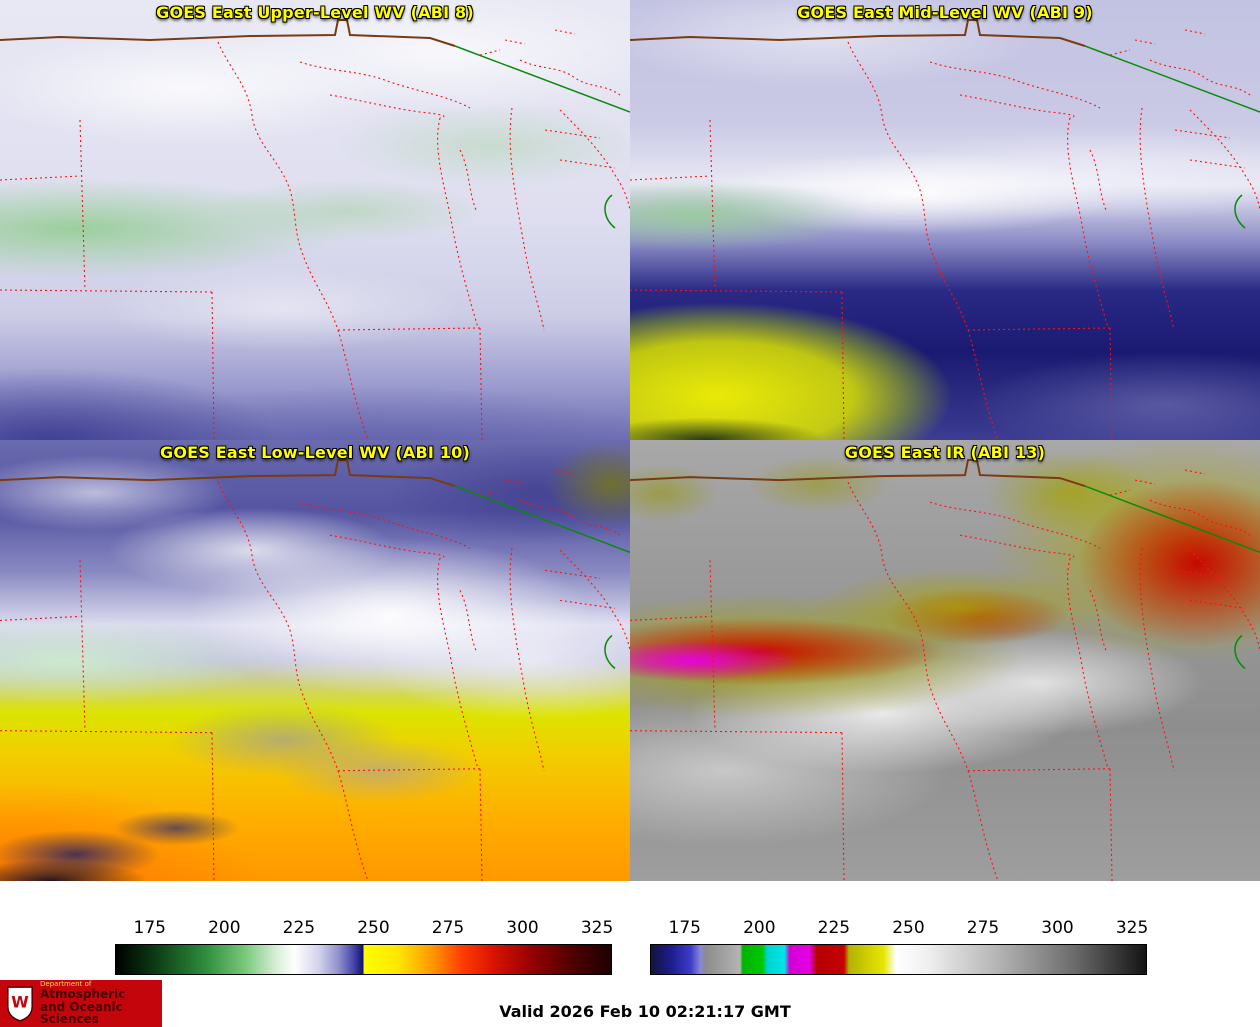  I want to click on water-vapor-colorbar: 175 200 225 250 275 300 325, so click(364, 946).